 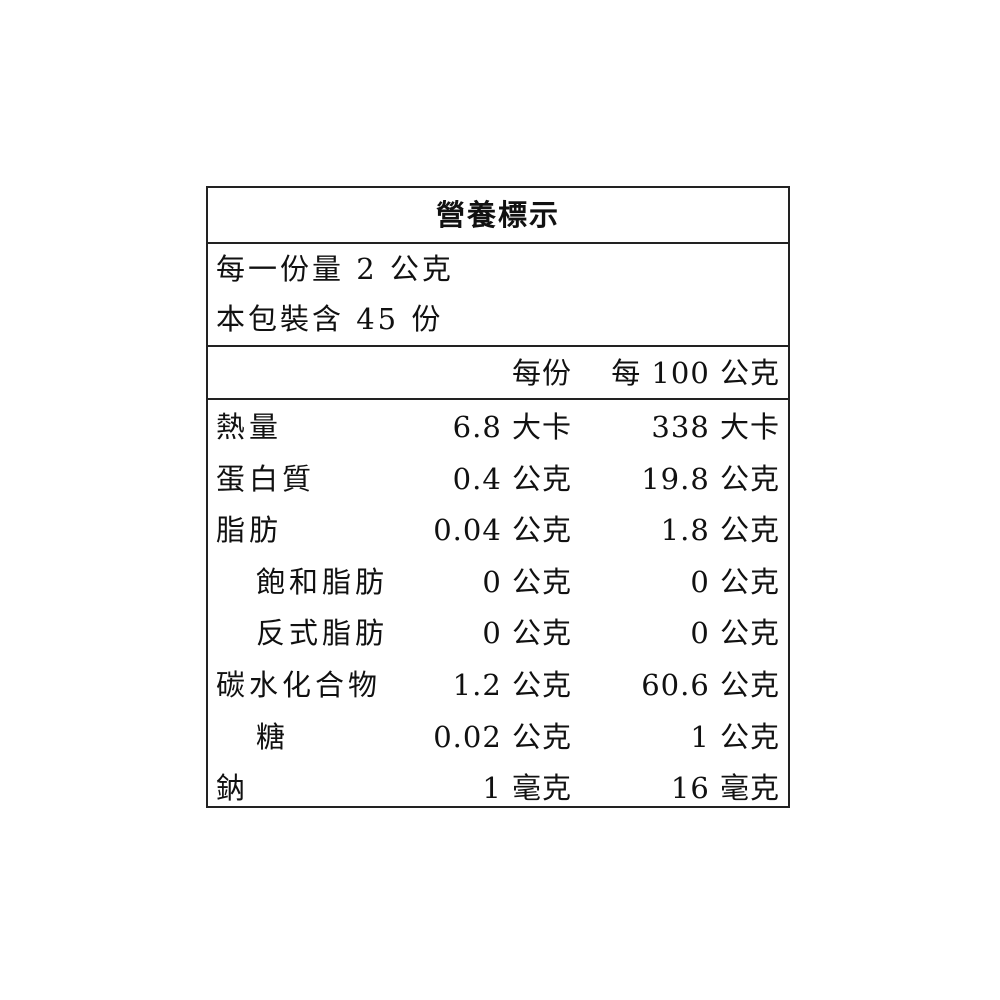 What do you see at coordinates (725, 788) in the screenshot?
I see `per-100g-value: 16 毫克` at bounding box center [725, 788].